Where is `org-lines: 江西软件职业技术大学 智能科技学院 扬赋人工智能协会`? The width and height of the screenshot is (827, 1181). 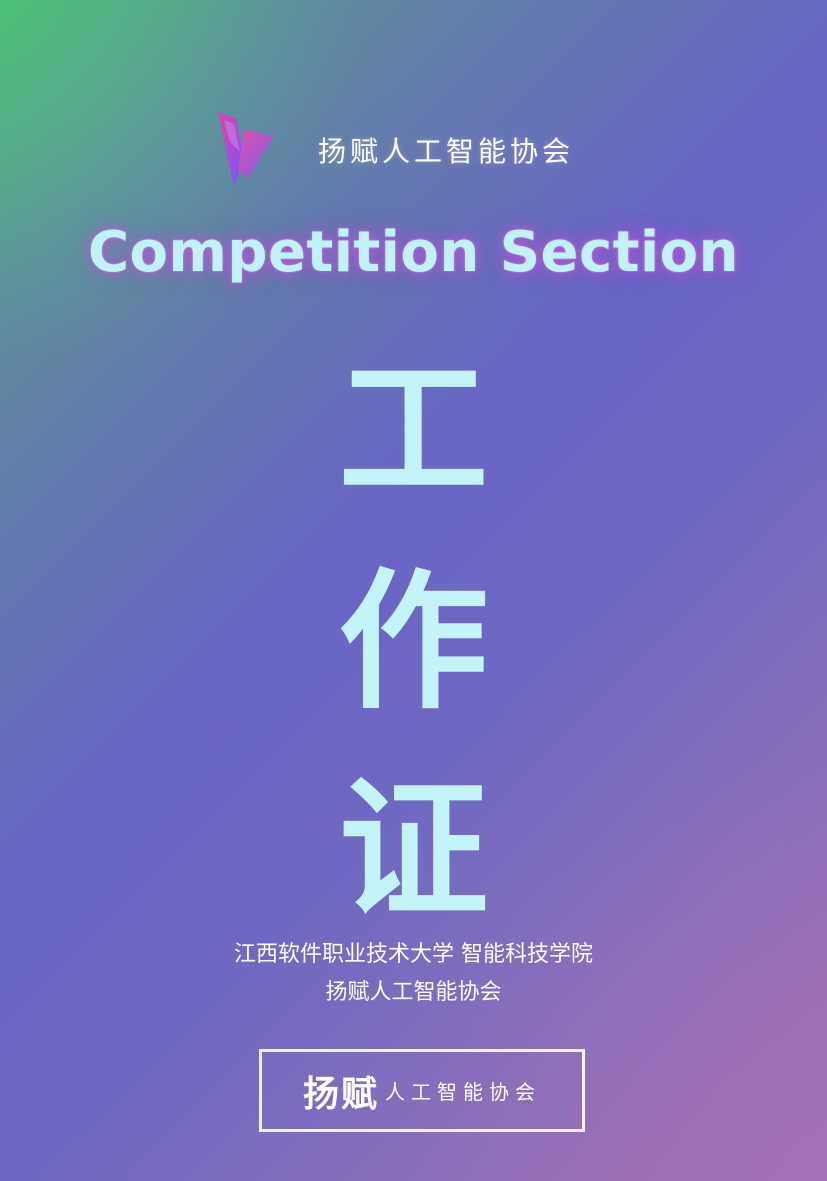
org-lines: 江西软件职业技术大学 智能科技学院 扬赋人工智能协会 is located at coordinates (413, 974).